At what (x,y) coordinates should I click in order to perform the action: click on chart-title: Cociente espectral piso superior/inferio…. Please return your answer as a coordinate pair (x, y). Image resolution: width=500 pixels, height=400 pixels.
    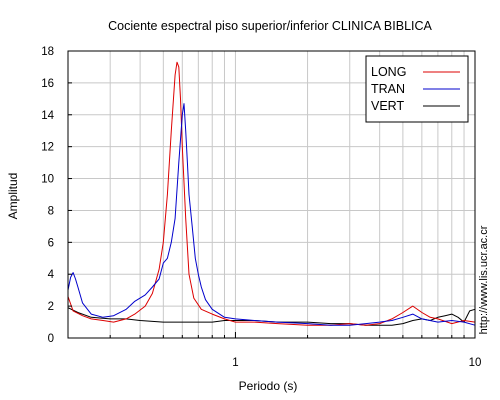
    Looking at the image, I should click on (270, 26).